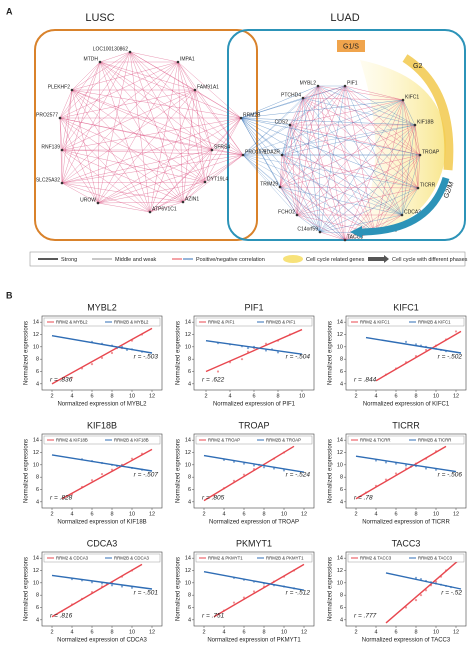 The height and width of the screenshot is (649, 474). I want to click on legend-label: RRM2B & TACC3, so click(435, 557).